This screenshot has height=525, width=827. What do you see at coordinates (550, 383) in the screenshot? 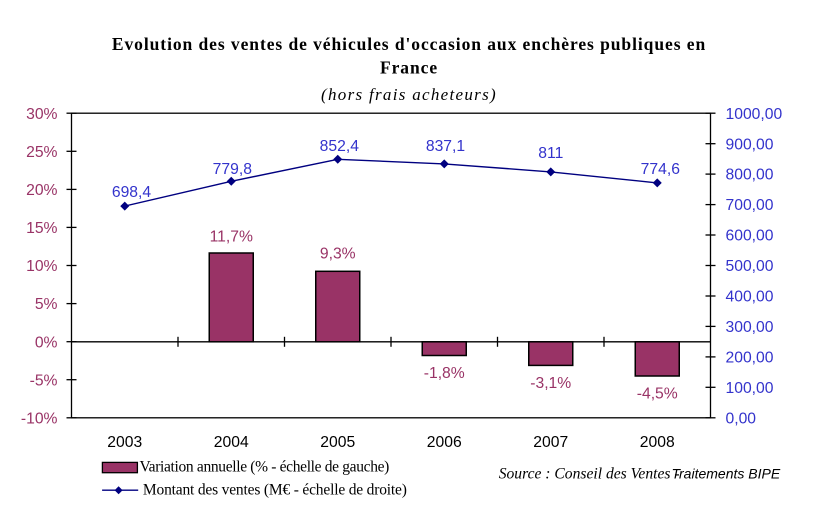
I see `svg-text: -3,1%` at bounding box center [550, 383].